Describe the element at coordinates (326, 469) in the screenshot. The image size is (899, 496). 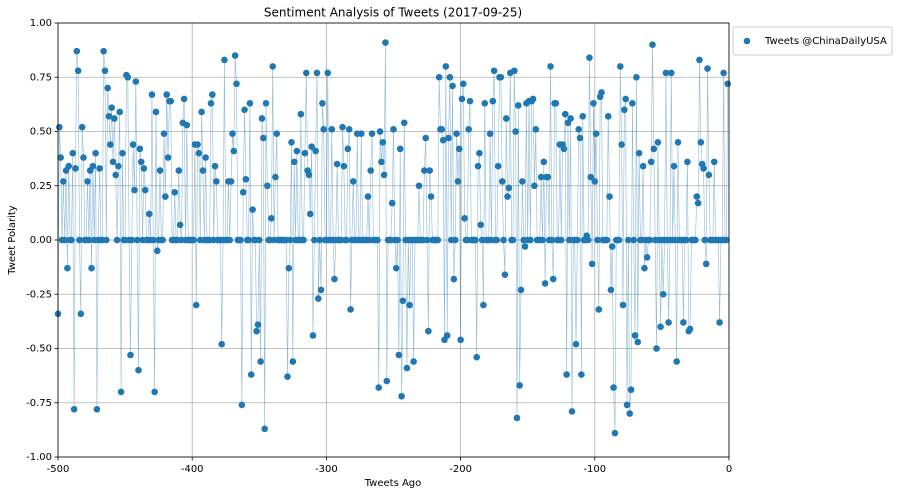
I see `x-tick-label: -300` at that location.